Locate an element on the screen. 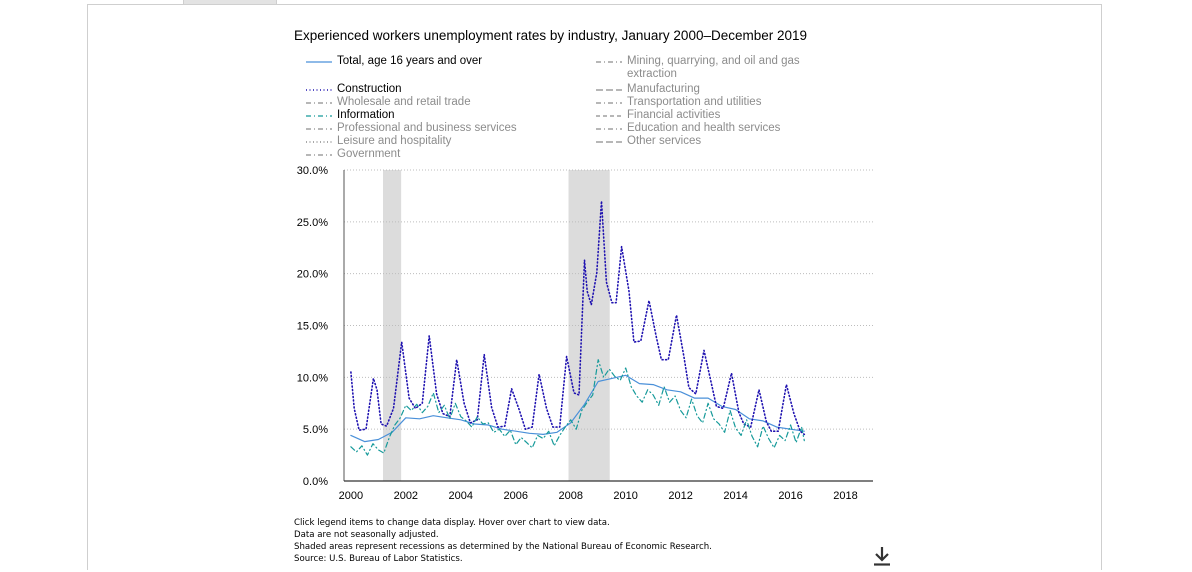 The height and width of the screenshot is (572, 1192). y-tick-label: 0.0% is located at coordinates (315, 482).